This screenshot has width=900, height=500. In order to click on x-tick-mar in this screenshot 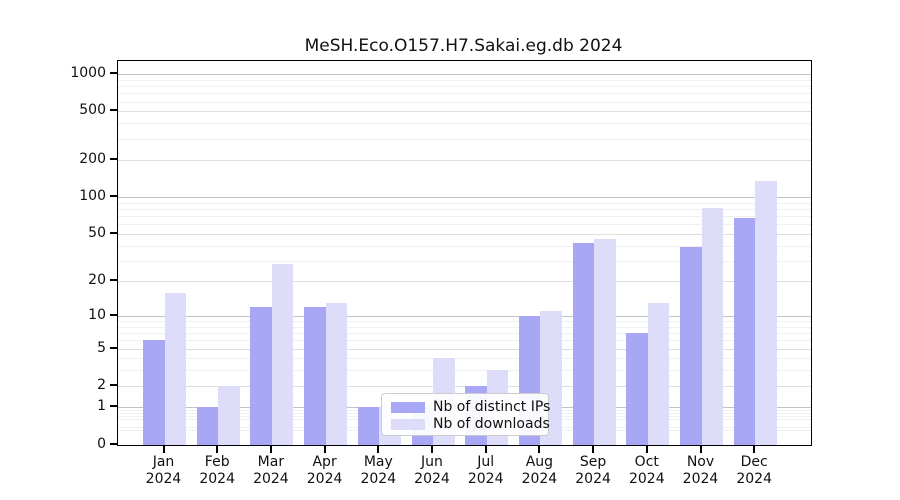, I will do `click(270, 449)`.